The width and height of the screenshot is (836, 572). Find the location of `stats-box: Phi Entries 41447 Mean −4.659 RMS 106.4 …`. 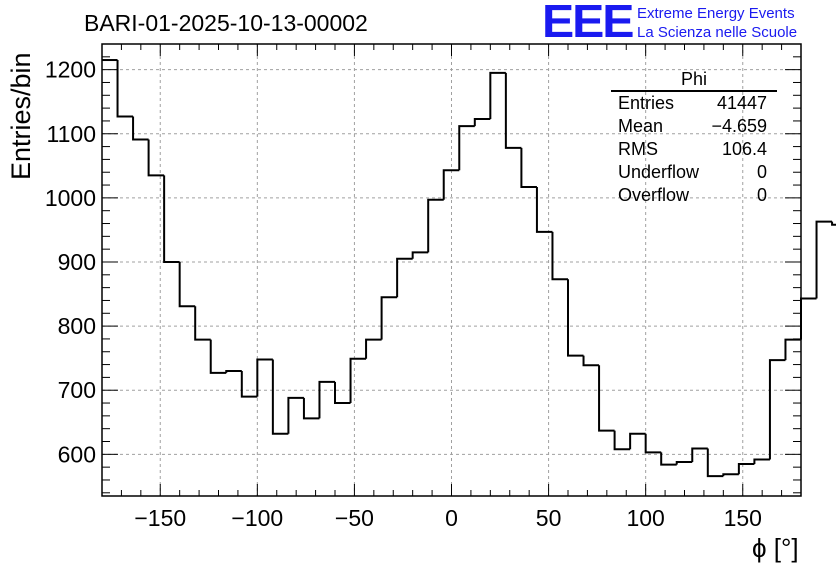

stats-box: Phi Entries 41447 Mean −4.659 RMS 106.4 … is located at coordinates (694, 138).